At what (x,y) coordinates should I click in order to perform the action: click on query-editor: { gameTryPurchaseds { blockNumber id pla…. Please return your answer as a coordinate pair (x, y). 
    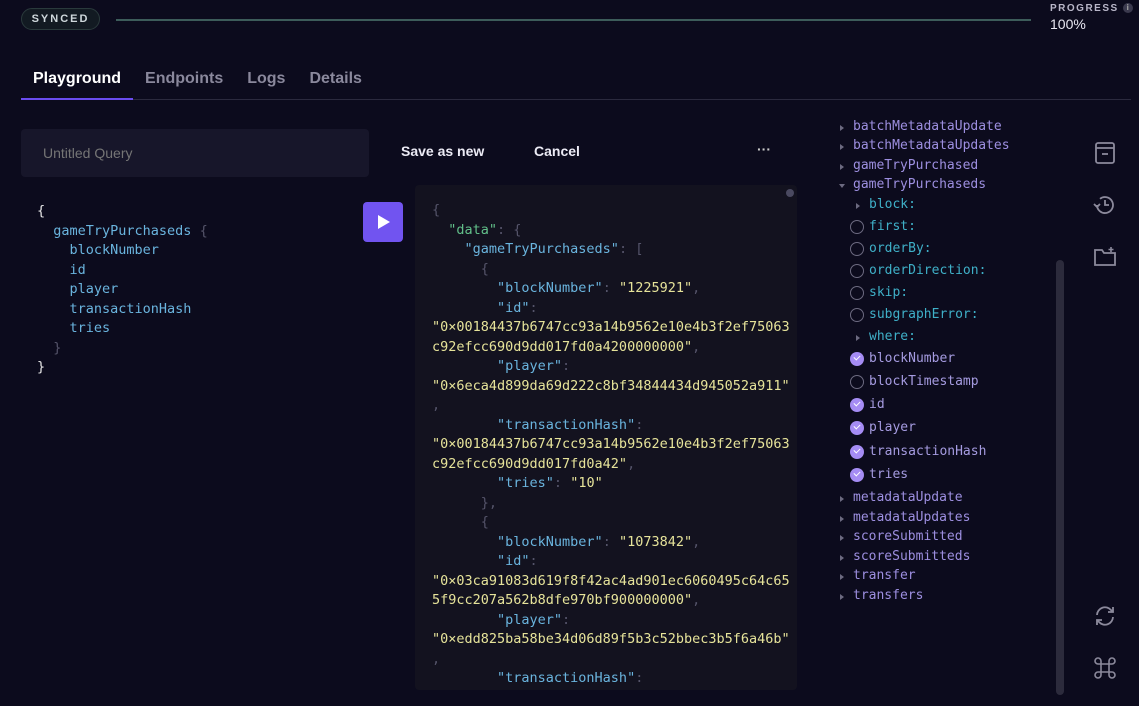
    Looking at the image, I should click on (197, 290).